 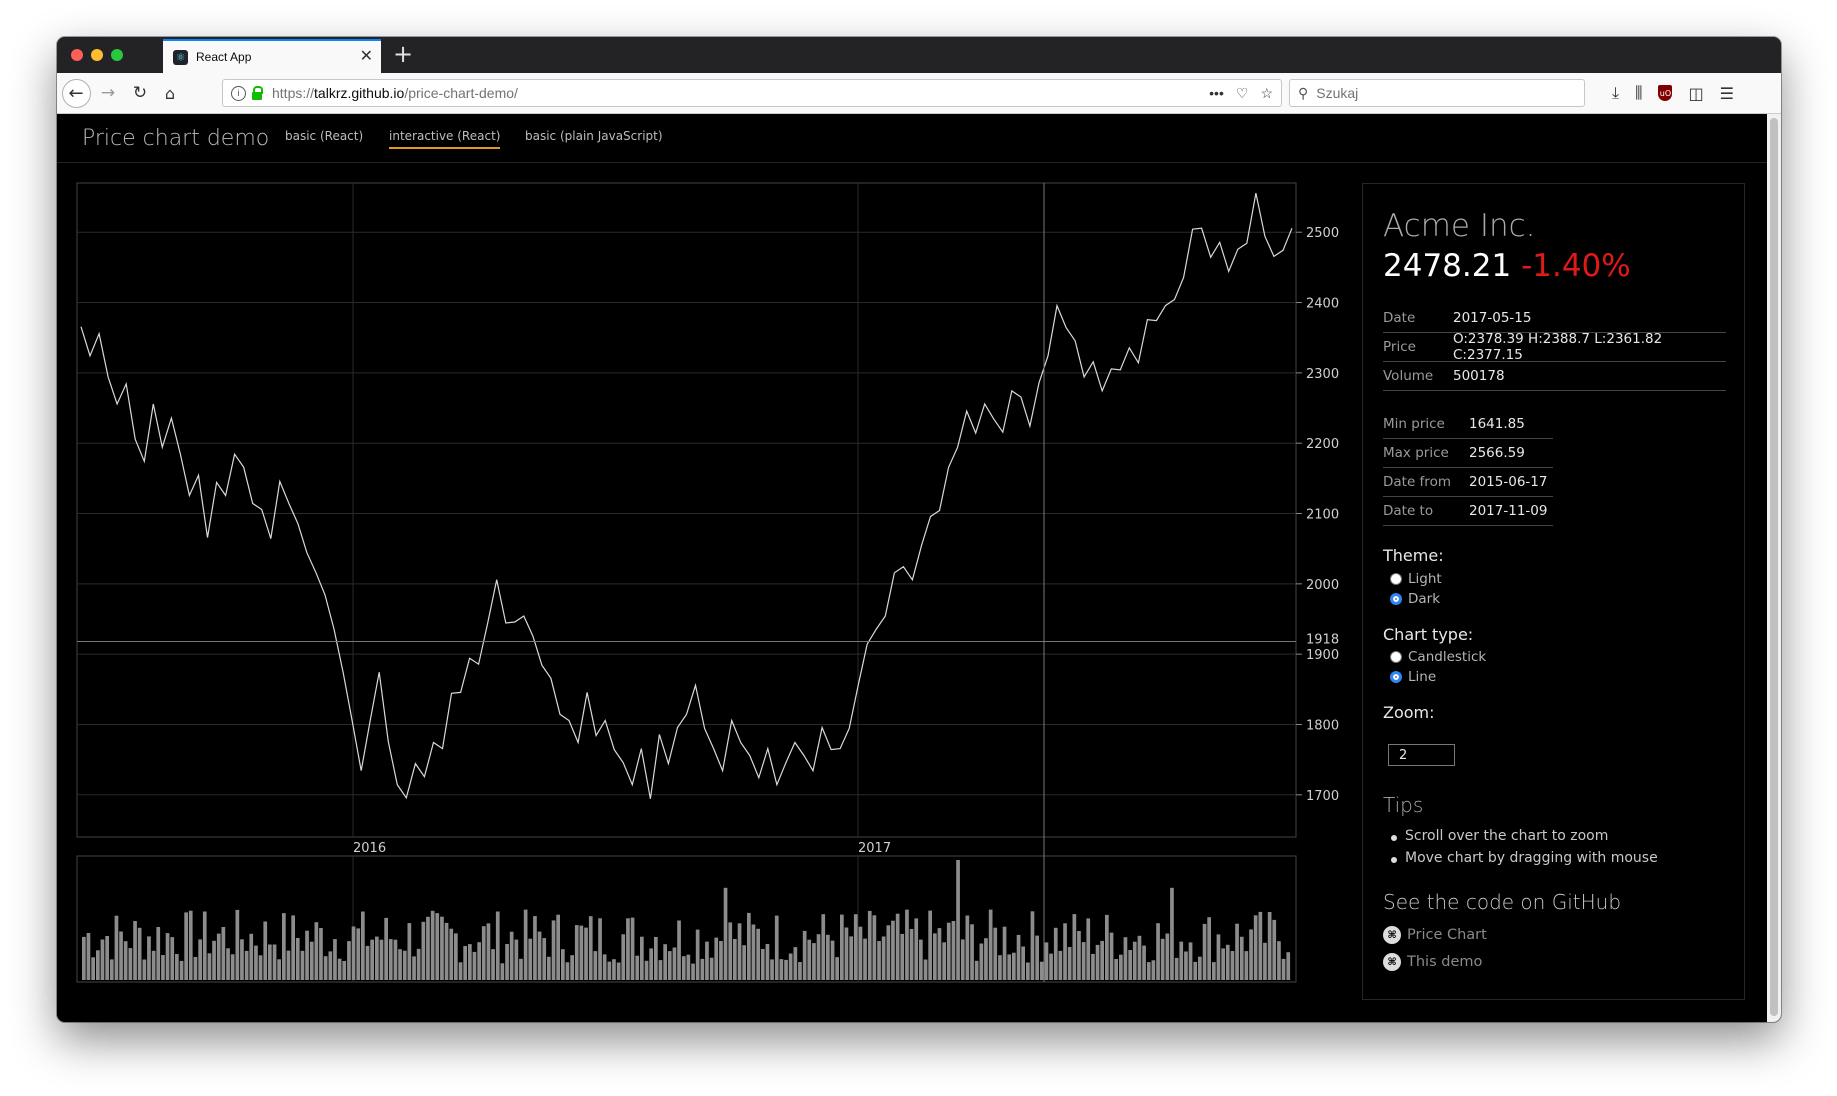 What do you see at coordinates (1415, 599) in the screenshot?
I see `theme-option-dark: Dark` at bounding box center [1415, 599].